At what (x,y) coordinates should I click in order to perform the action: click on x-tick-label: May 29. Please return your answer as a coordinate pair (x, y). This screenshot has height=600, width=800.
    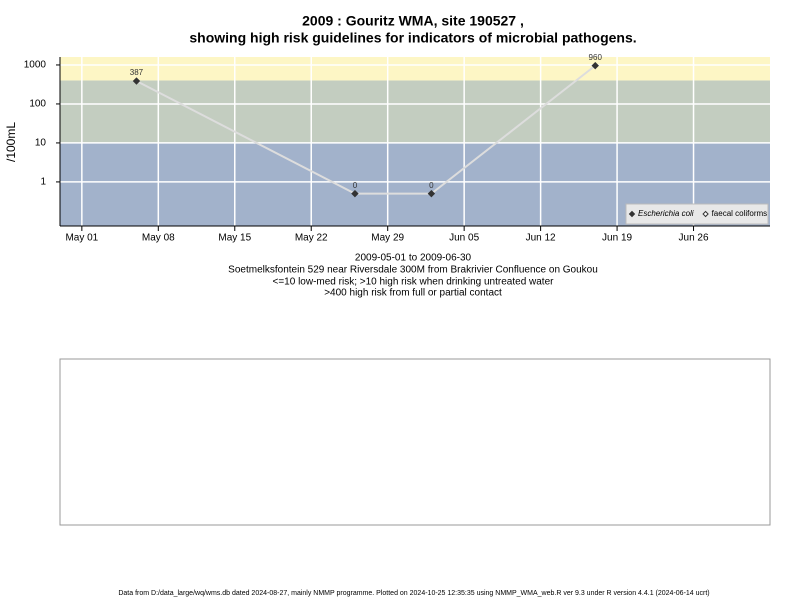
    Looking at the image, I should click on (387, 238).